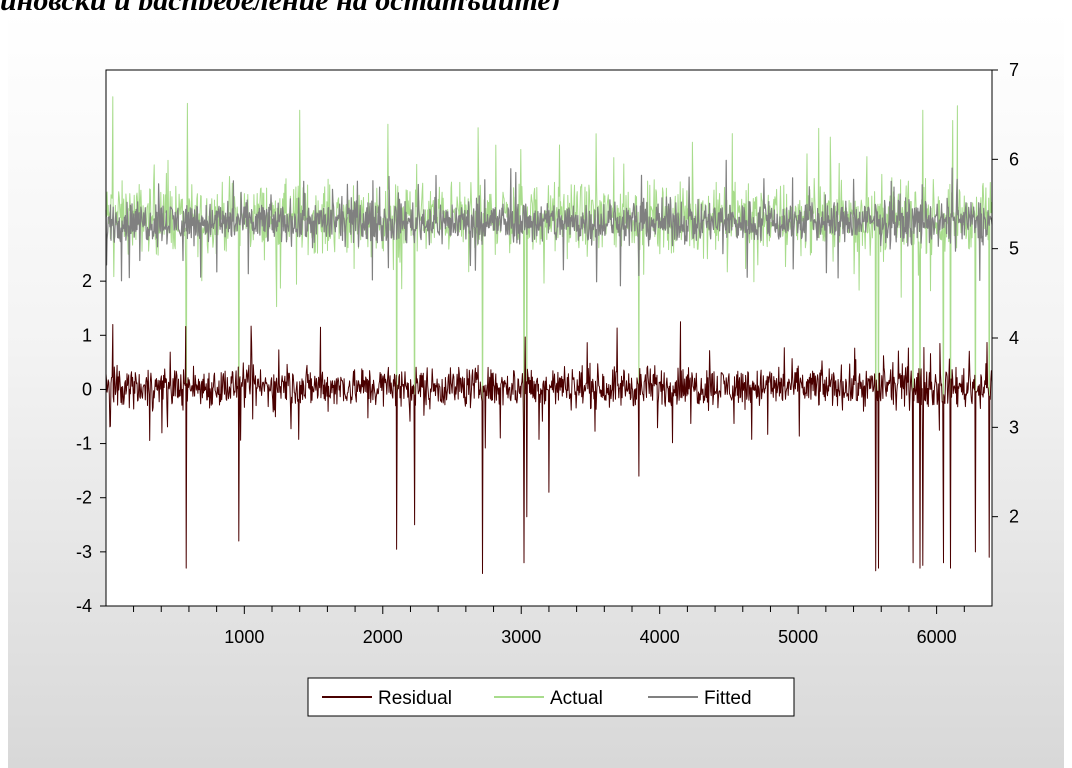 The height and width of the screenshot is (768, 1072). Describe the element at coordinates (1014, 159) in the screenshot. I see `right-y-tick-label: 6` at that location.